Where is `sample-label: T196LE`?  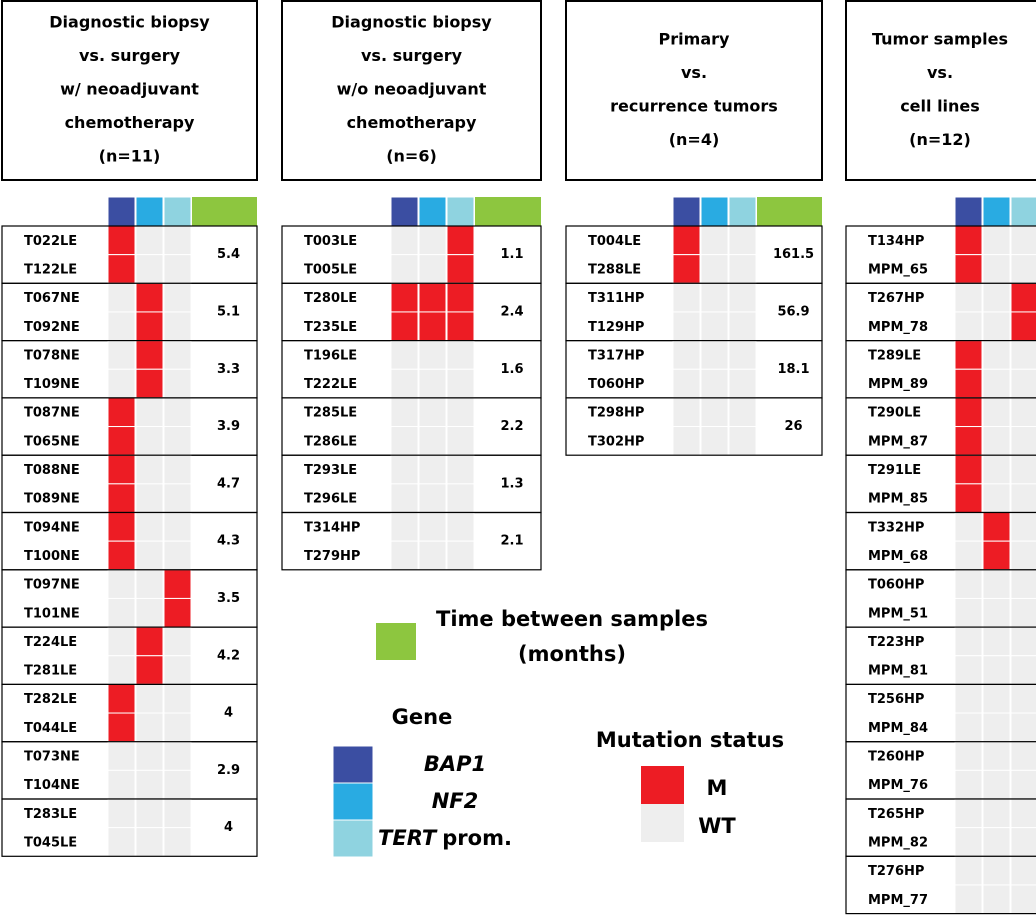
sample-label: T196LE is located at coordinates (330, 355).